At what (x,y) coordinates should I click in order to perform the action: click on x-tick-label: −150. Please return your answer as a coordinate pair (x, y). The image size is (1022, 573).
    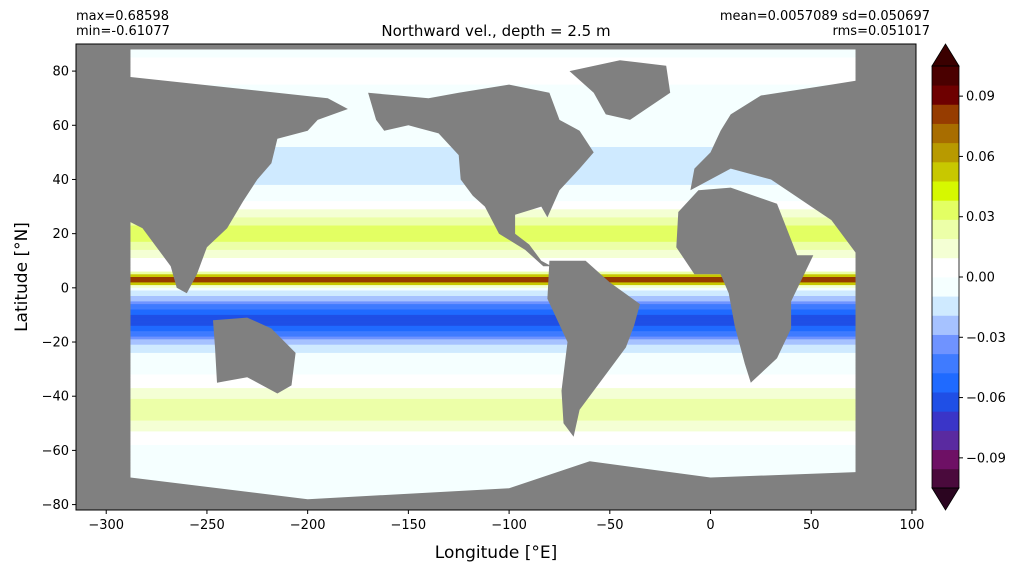
    Looking at the image, I should click on (409, 525).